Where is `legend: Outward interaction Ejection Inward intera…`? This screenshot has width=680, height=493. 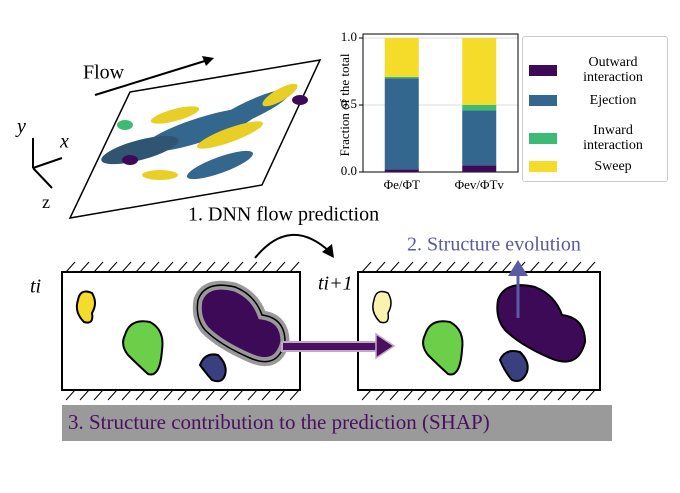
legend: Outward interaction Ejection Inward intera… is located at coordinates (595, 109).